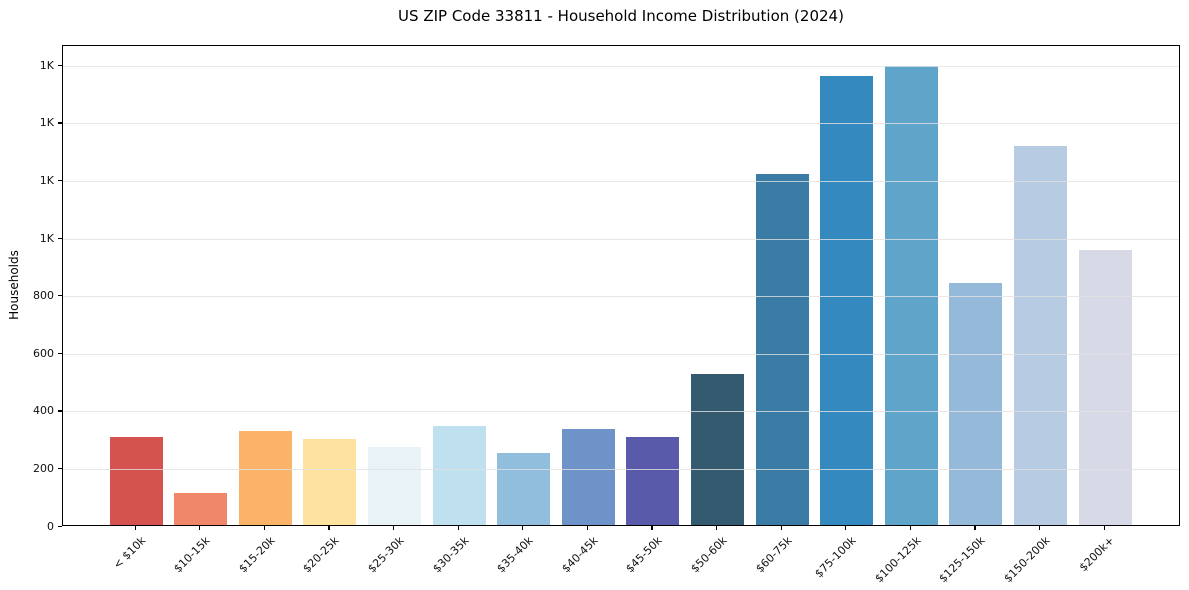  I want to click on x-tick-label: $200k+, so click(1097, 554).